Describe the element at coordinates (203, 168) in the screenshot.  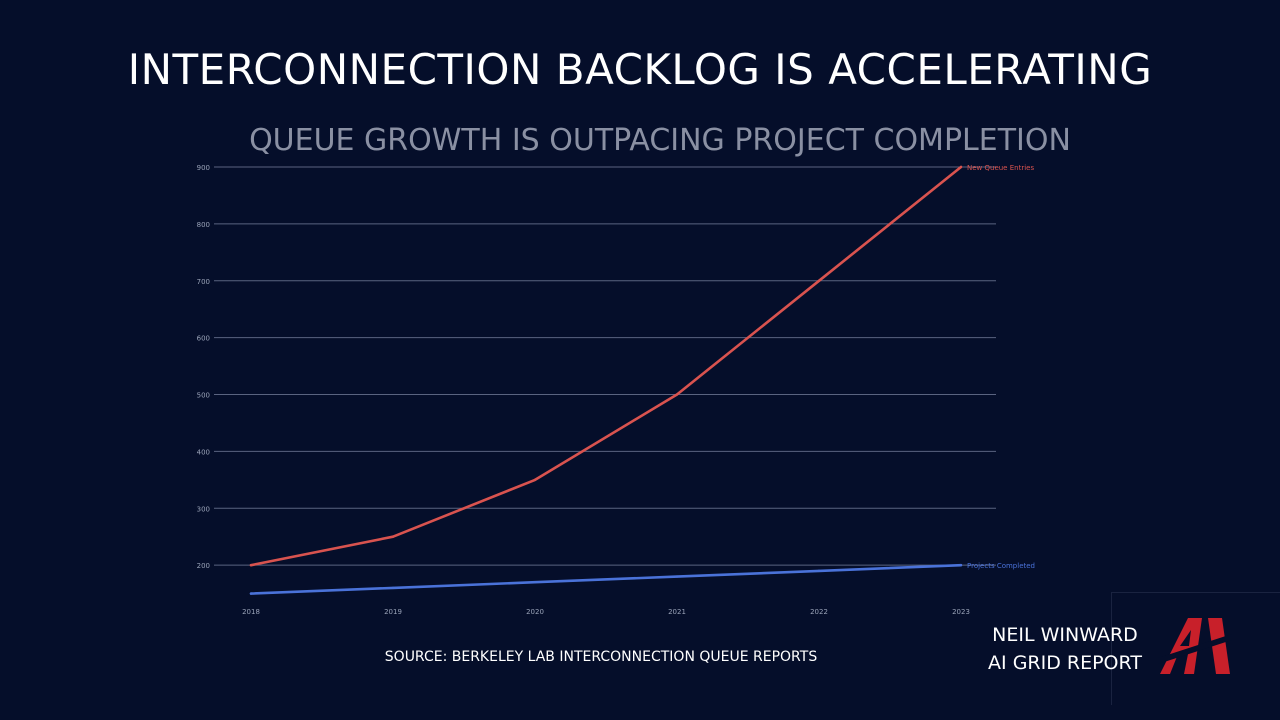
I see `y-tick-label: 900` at that location.